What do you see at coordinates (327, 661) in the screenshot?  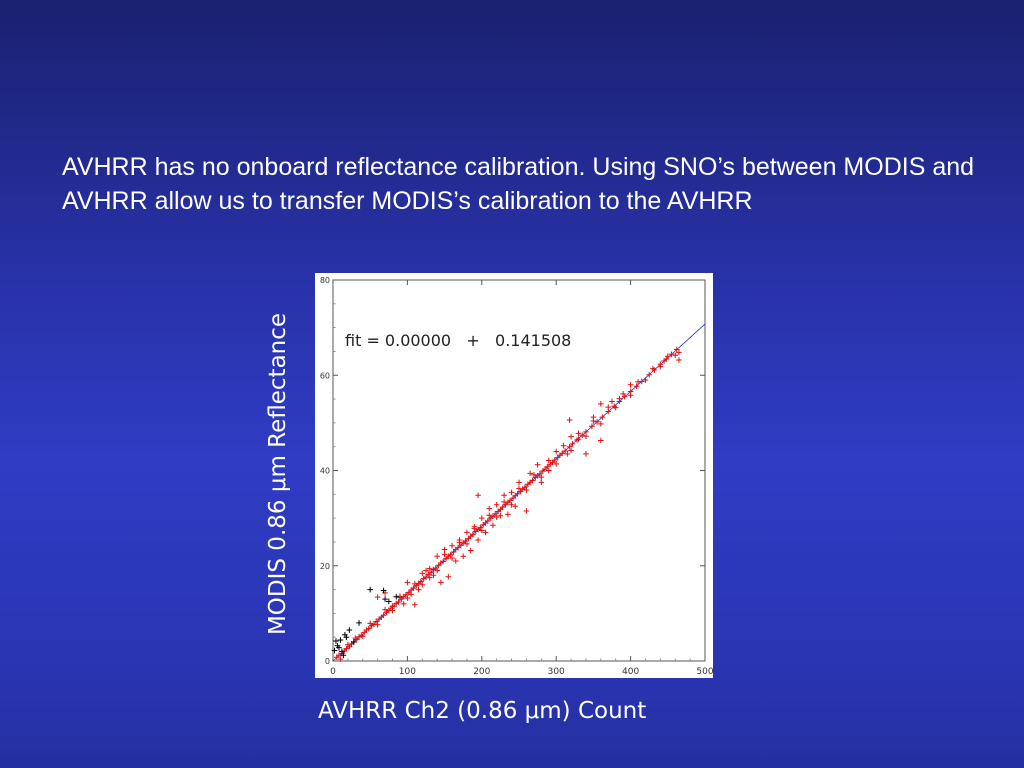 I see `y-tick-label: 0` at bounding box center [327, 661].